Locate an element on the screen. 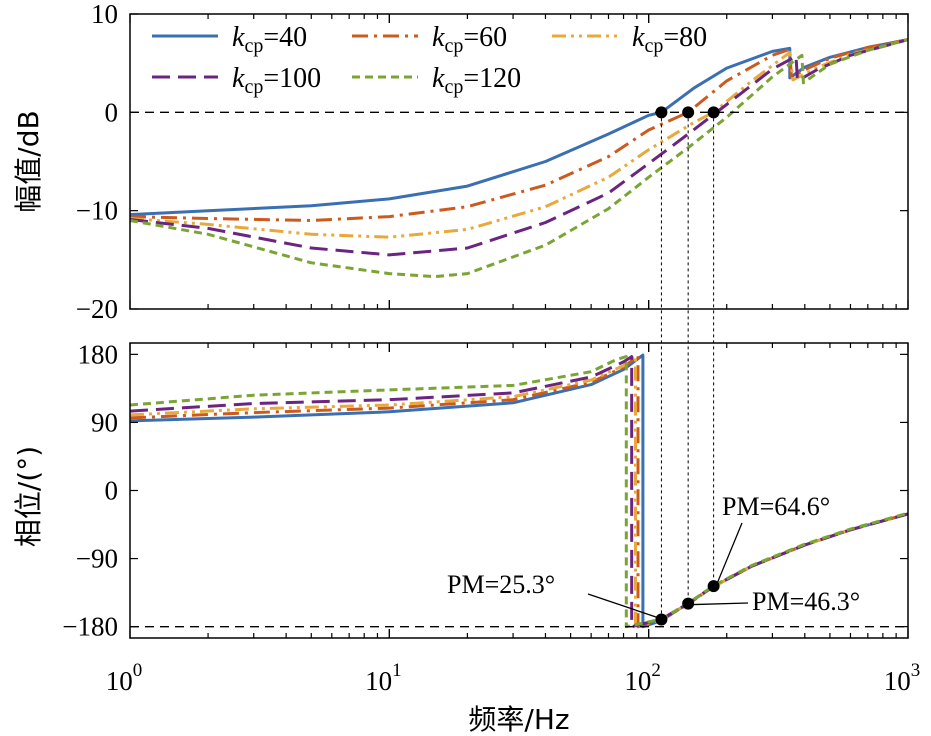 This screenshot has width=931, height=736. legend: kcp=40 kcp=60 kcp=80 kcp=100 kcp=120 is located at coordinates (429, 60).